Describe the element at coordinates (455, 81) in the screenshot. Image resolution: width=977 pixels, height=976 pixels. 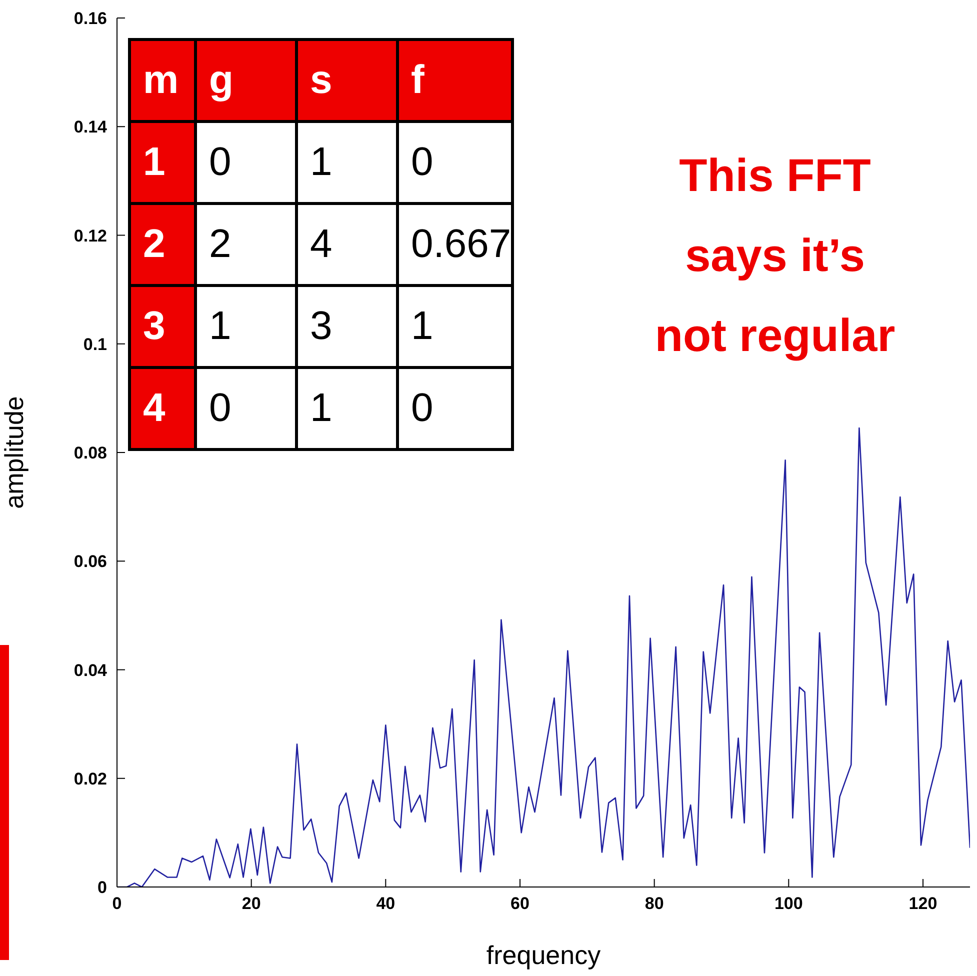
I see `x-tick-label: f` at that location.